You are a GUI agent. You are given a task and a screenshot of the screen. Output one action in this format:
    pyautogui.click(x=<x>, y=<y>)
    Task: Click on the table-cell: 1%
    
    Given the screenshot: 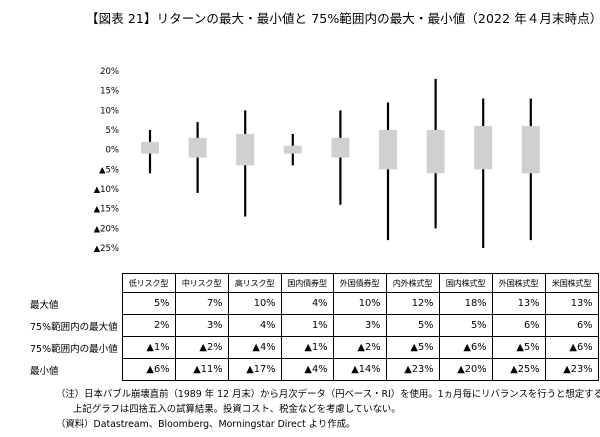 What is the action you would take?
    pyautogui.click(x=307, y=325)
    